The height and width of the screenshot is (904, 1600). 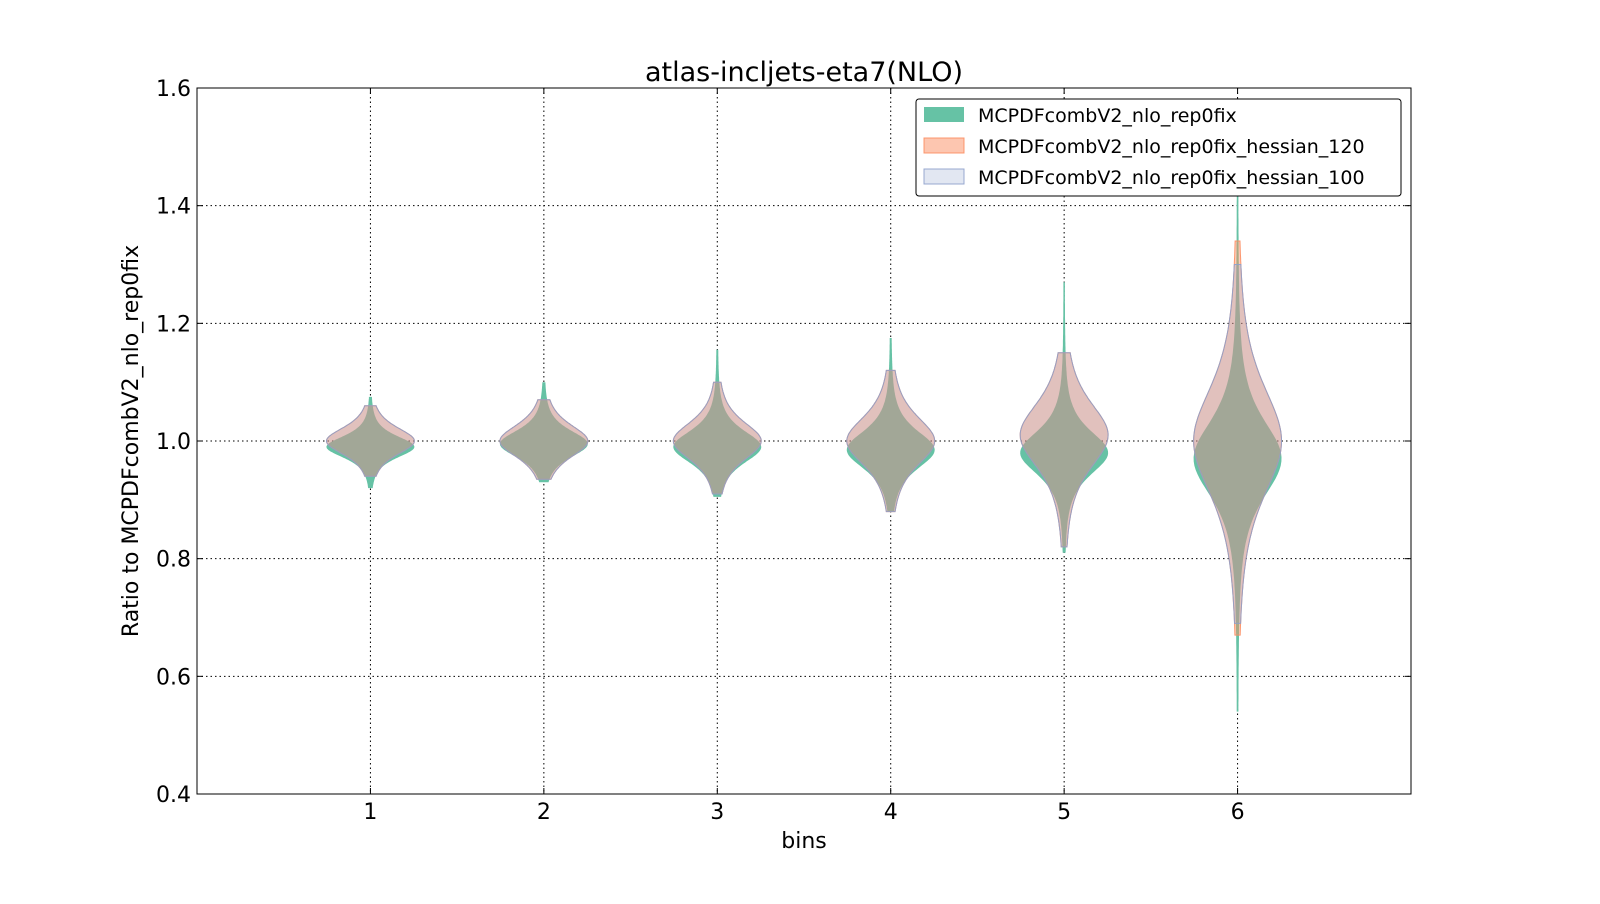 What do you see at coordinates (173, 677) in the screenshot?
I see `y-tick-label: 0.6` at bounding box center [173, 677].